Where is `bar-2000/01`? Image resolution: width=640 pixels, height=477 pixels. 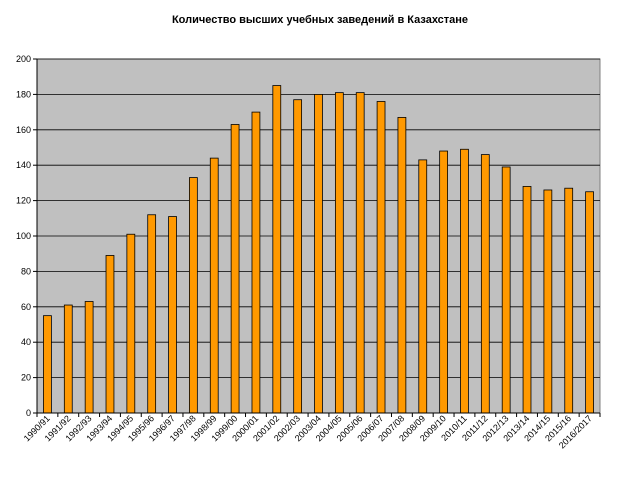
bar-2000/01 is located at coordinates (256, 262).